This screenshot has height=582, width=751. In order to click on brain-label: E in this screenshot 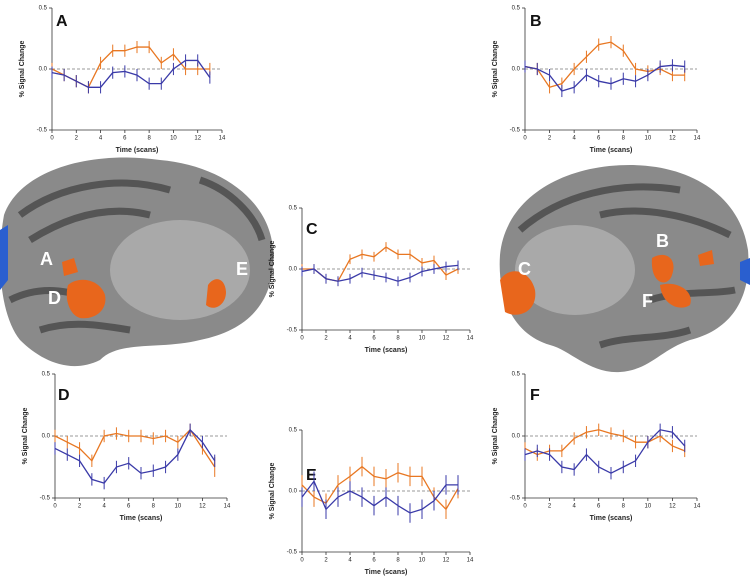, I will do `click(242, 269)`.